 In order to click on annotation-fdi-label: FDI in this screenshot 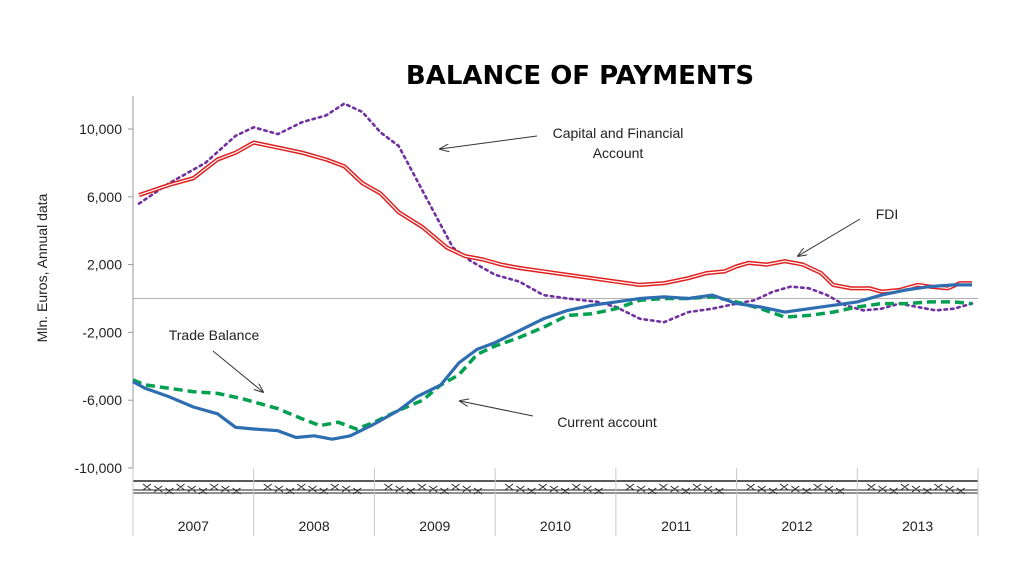, I will do `click(887, 214)`.